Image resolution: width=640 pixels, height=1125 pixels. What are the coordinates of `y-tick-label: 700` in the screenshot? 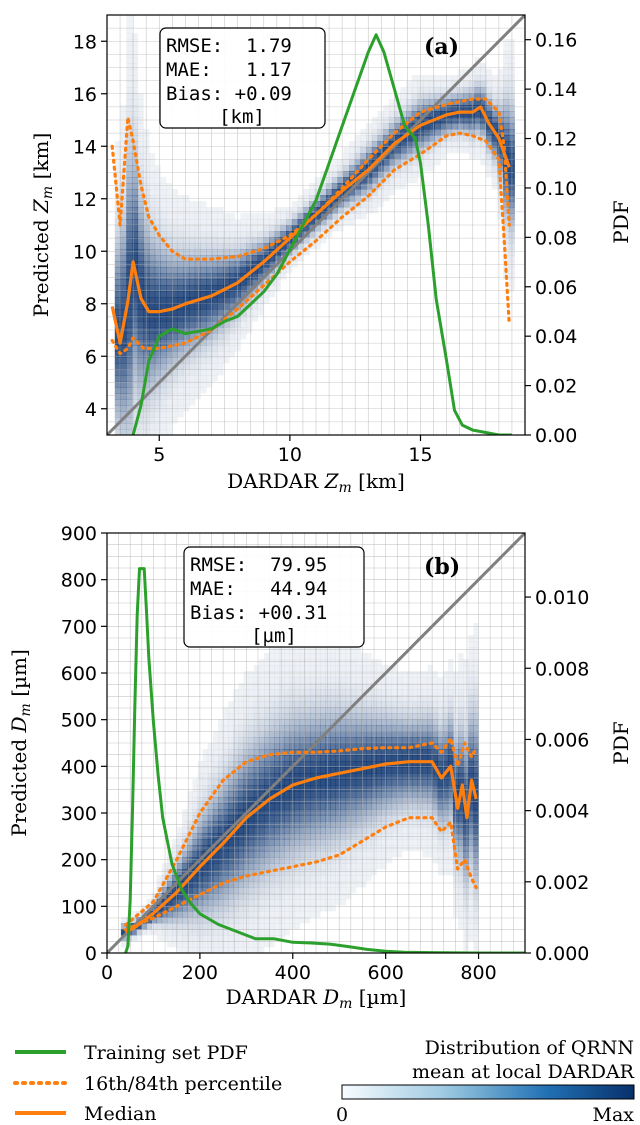 It's located at (79, 627).